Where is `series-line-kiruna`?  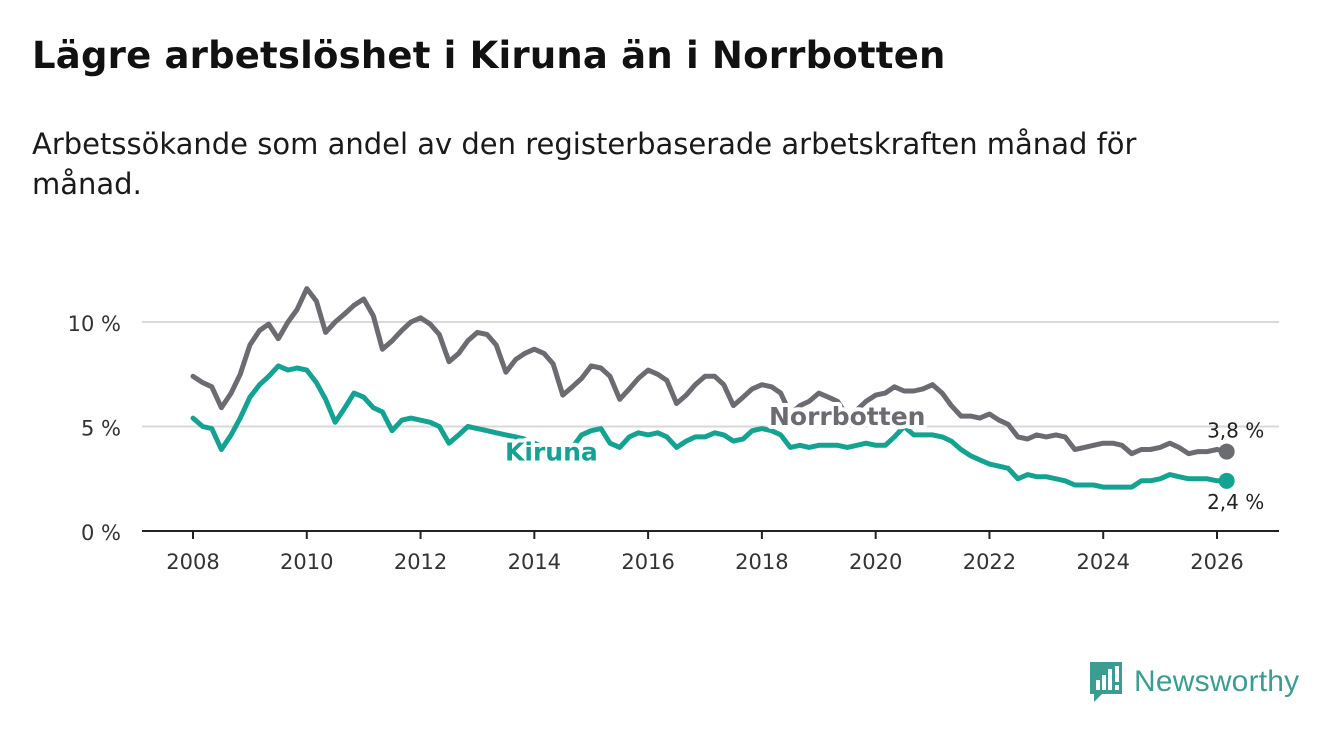
series-line-kiruna is located at coordinates (710, 426).